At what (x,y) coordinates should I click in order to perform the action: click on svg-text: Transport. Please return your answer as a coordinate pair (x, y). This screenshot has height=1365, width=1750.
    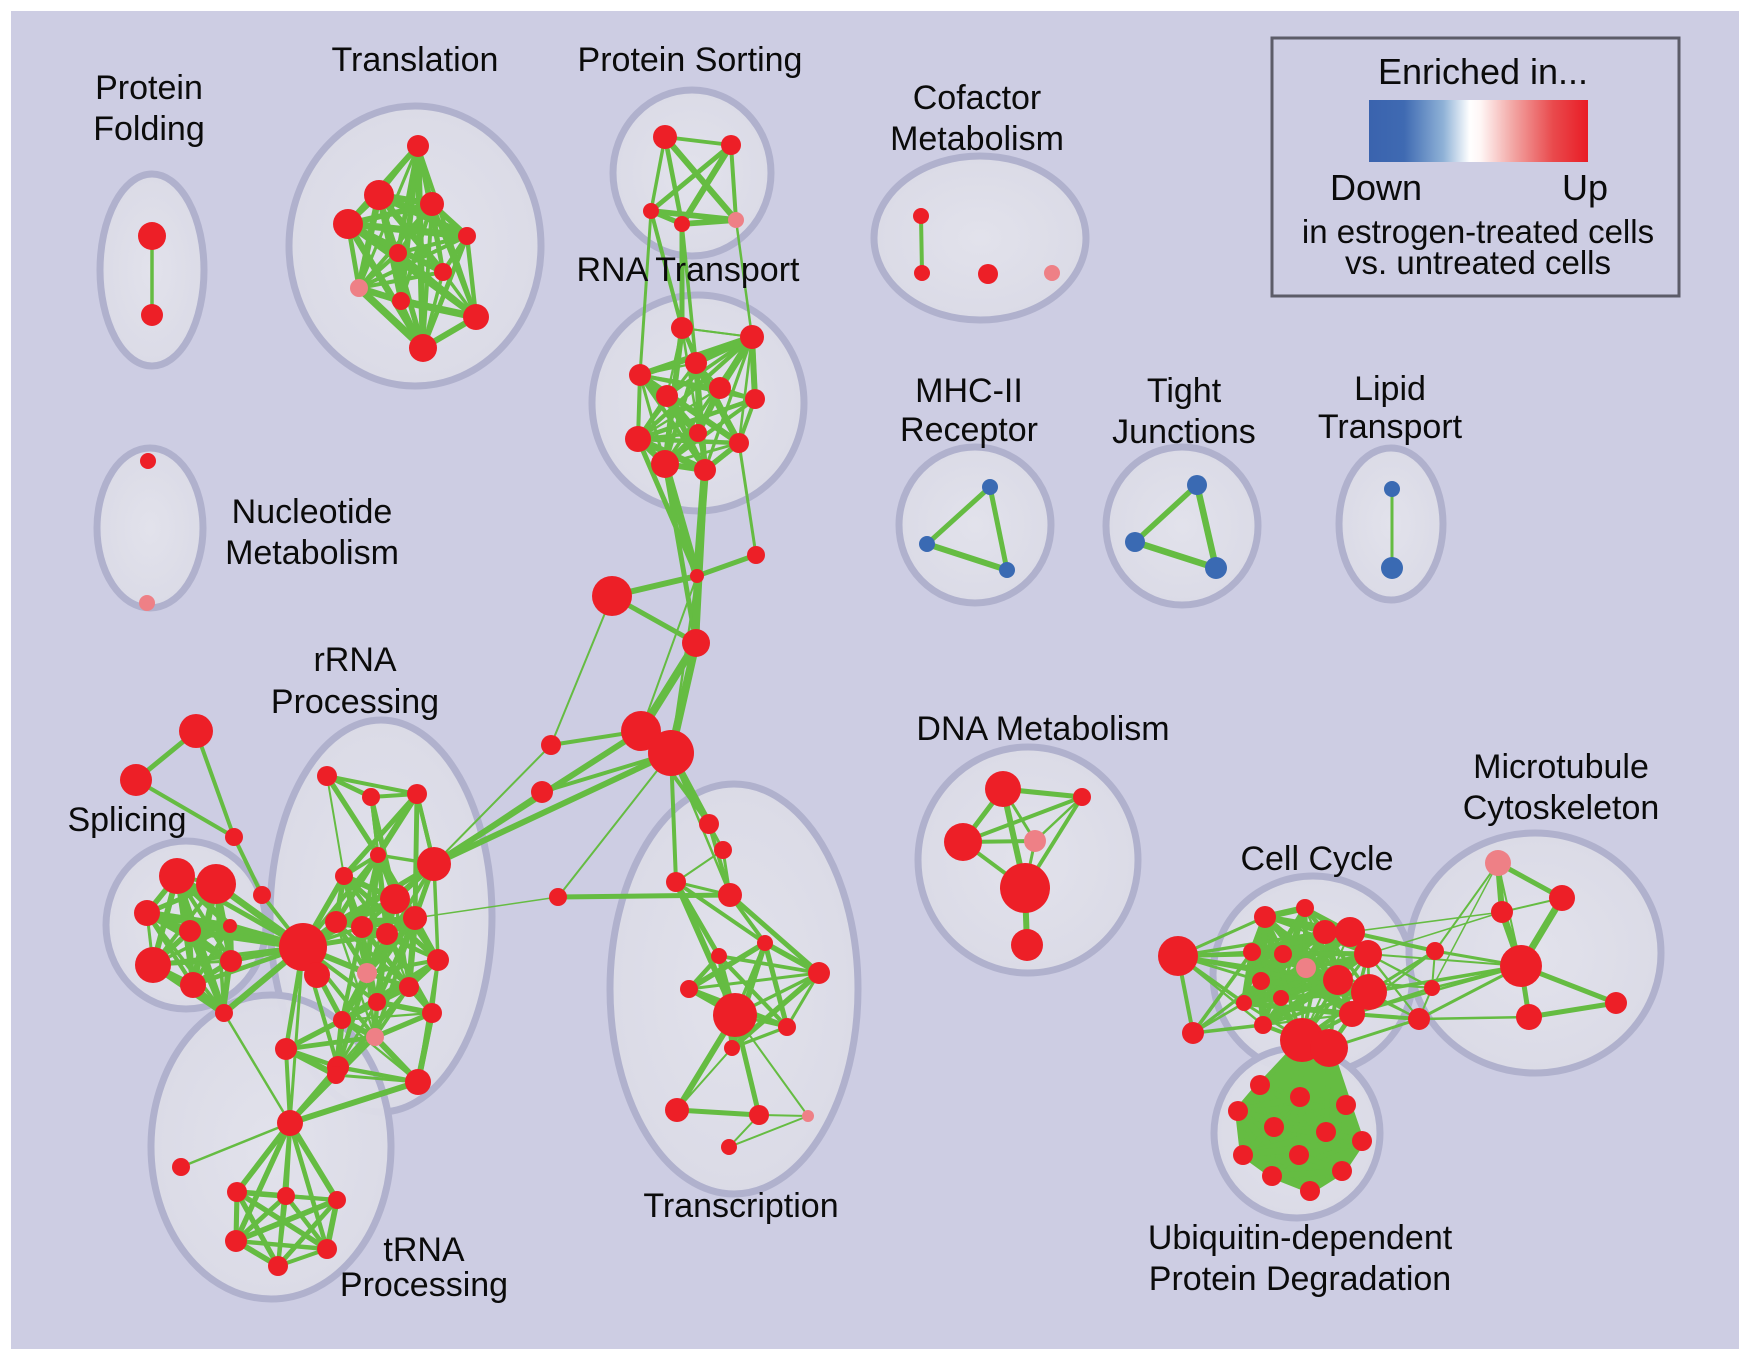
    Looking at the image, I should click on (1390, 427).